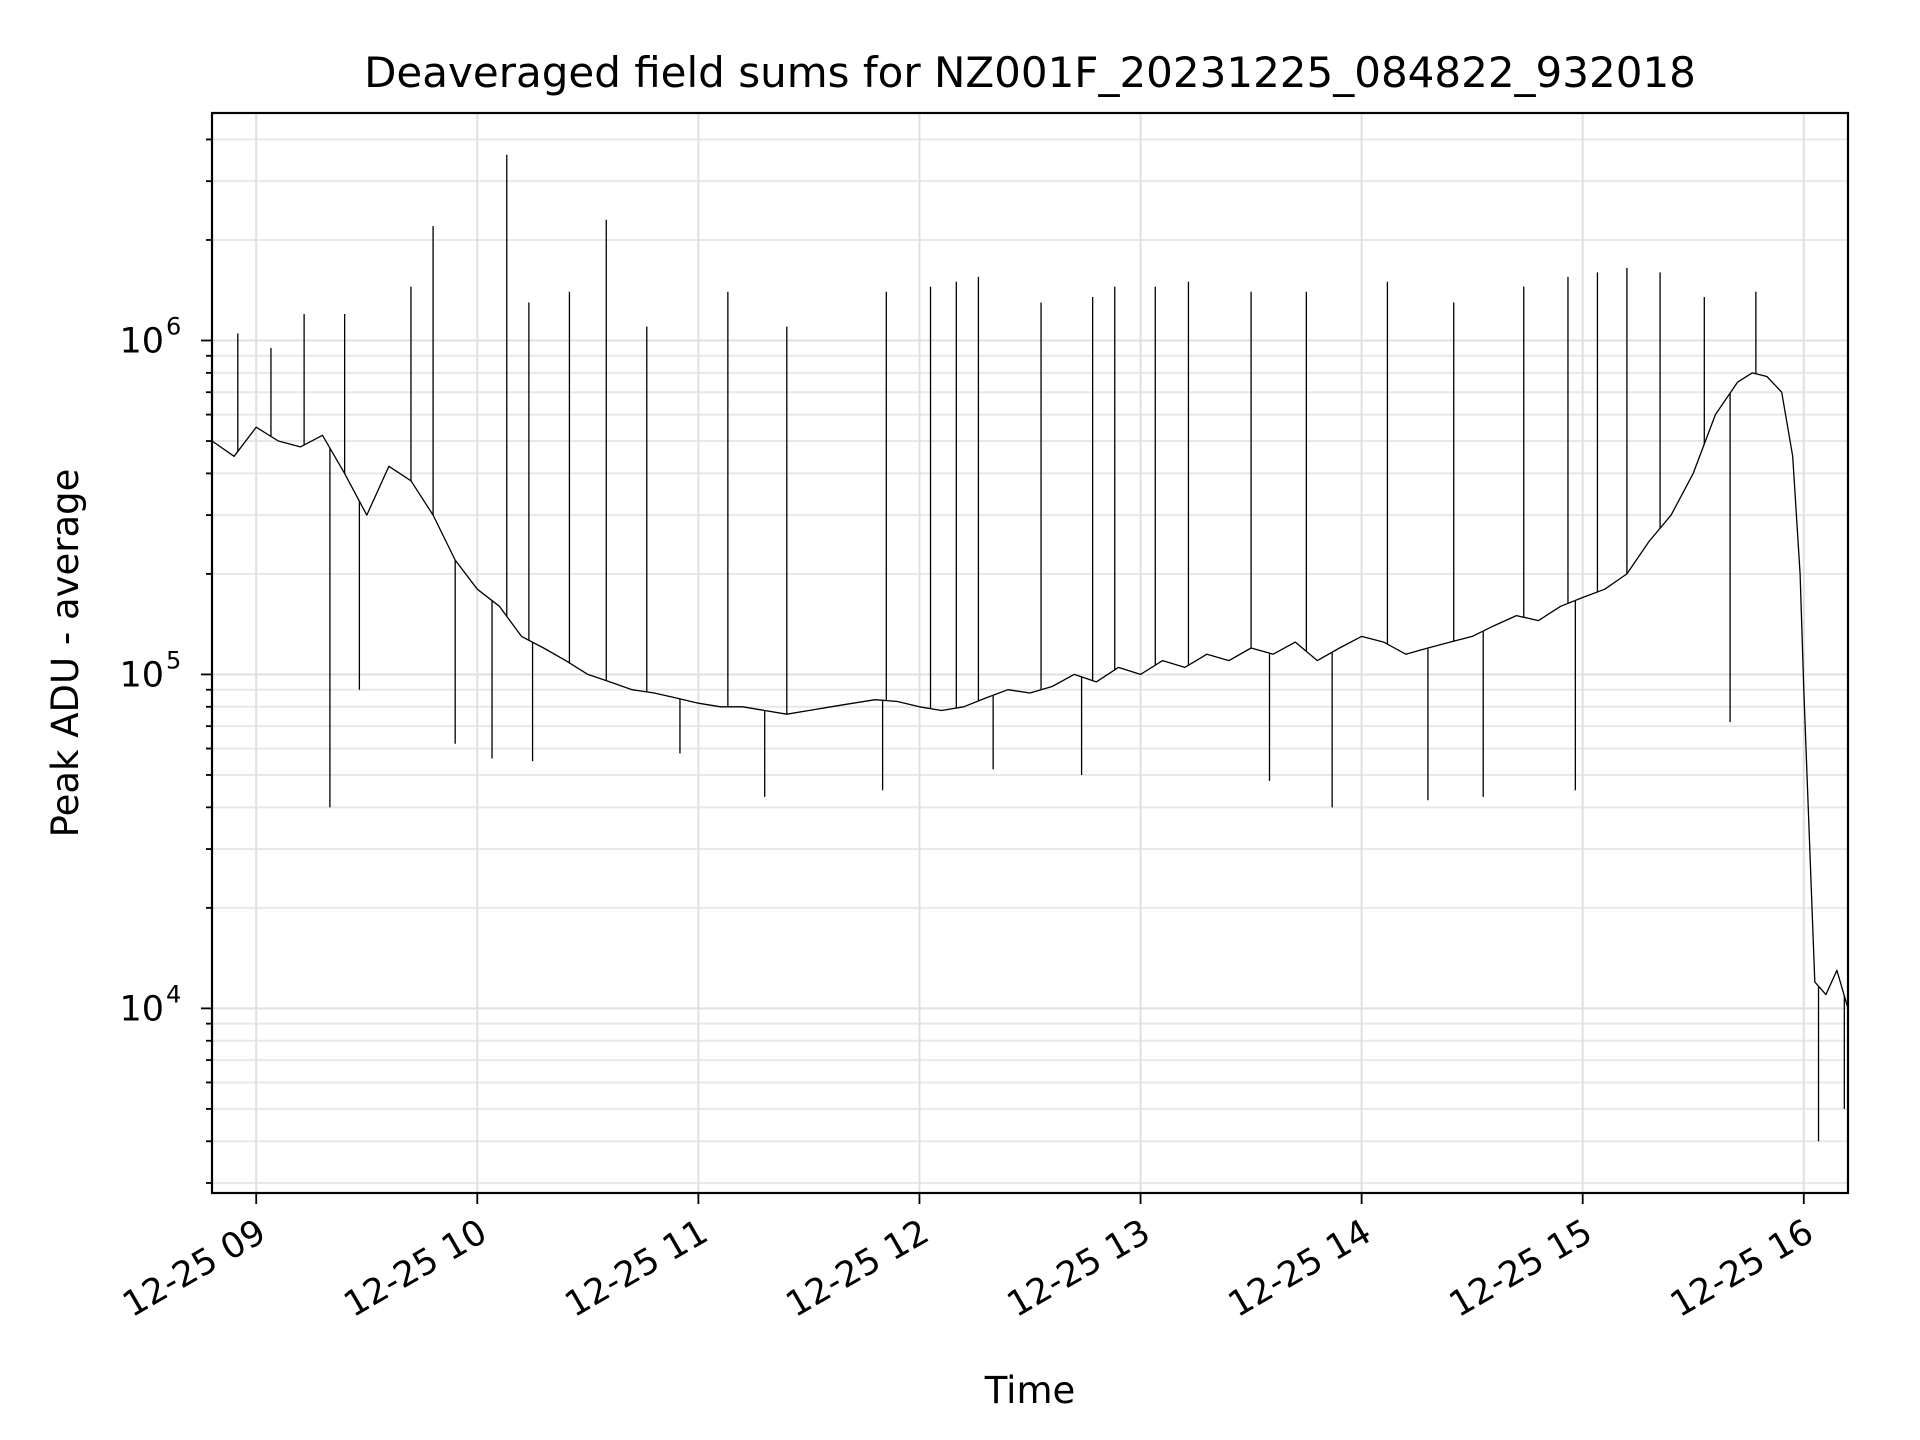  I want to click on x-tick-label: 12-25 09, so click(194, 1268).